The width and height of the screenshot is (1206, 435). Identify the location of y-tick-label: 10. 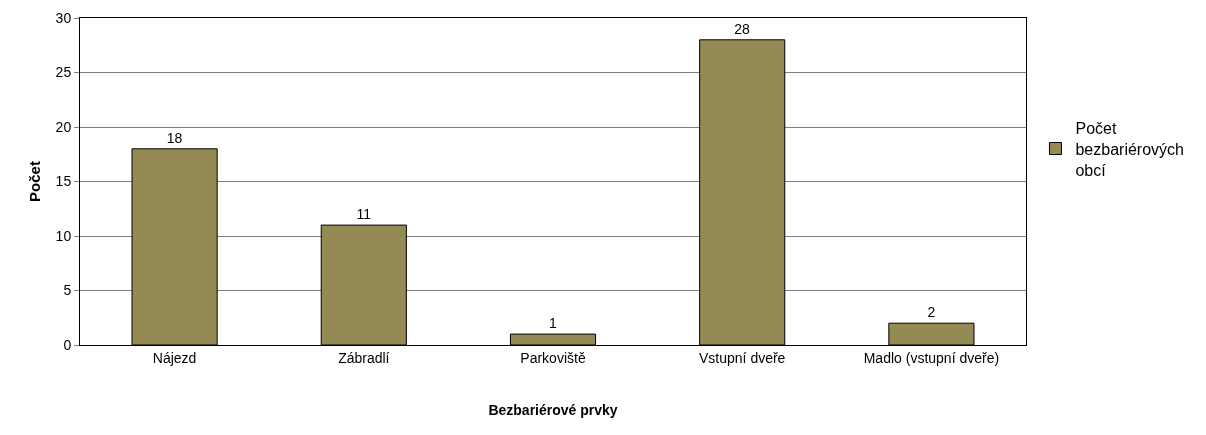
(63, 235).